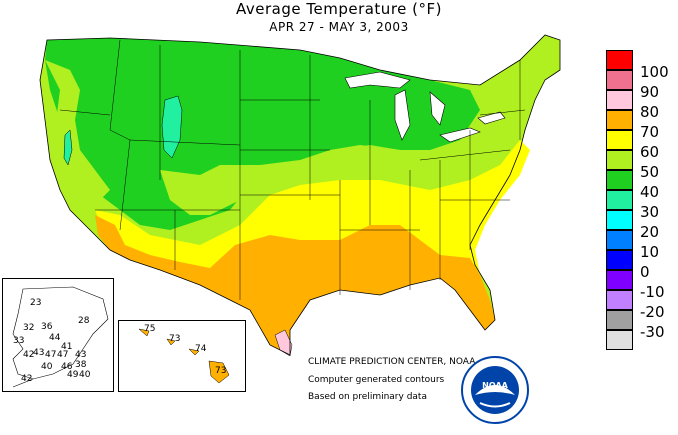 The image size is (678, 435). What do you see at coordinates (55, 338) in the screenshot?
I see `alaska-station-label: 44` at bounding box center [55, 338].